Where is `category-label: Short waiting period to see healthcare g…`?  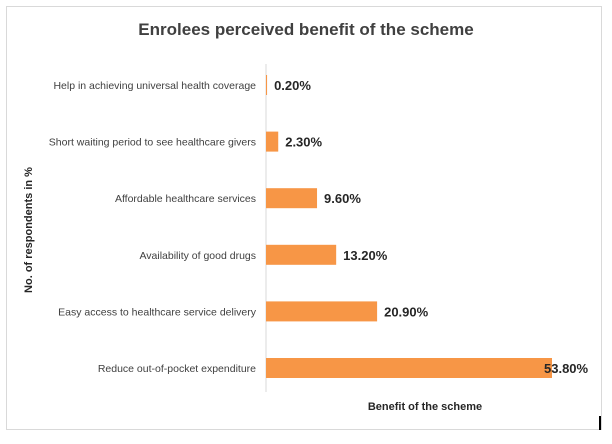
category-label: Short waiting period to see healthcare g… is located at coordinates (152, 143).